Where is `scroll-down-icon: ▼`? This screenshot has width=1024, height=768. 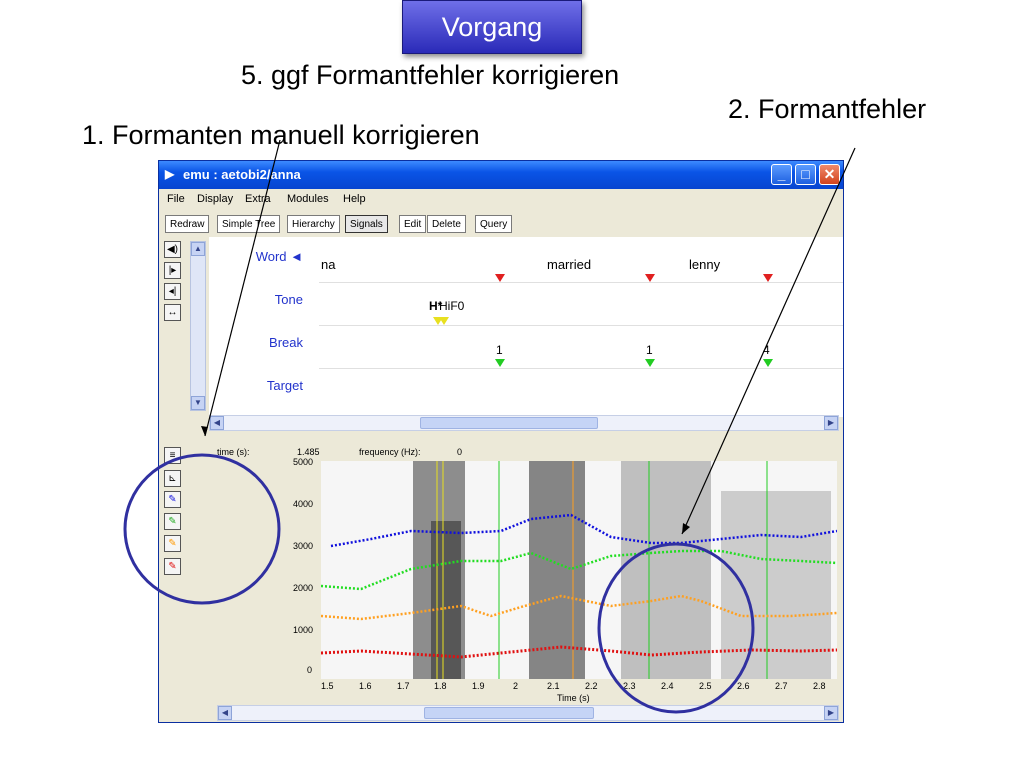
scroll-down-icon: ▼ is located at coordinates (198, 403).